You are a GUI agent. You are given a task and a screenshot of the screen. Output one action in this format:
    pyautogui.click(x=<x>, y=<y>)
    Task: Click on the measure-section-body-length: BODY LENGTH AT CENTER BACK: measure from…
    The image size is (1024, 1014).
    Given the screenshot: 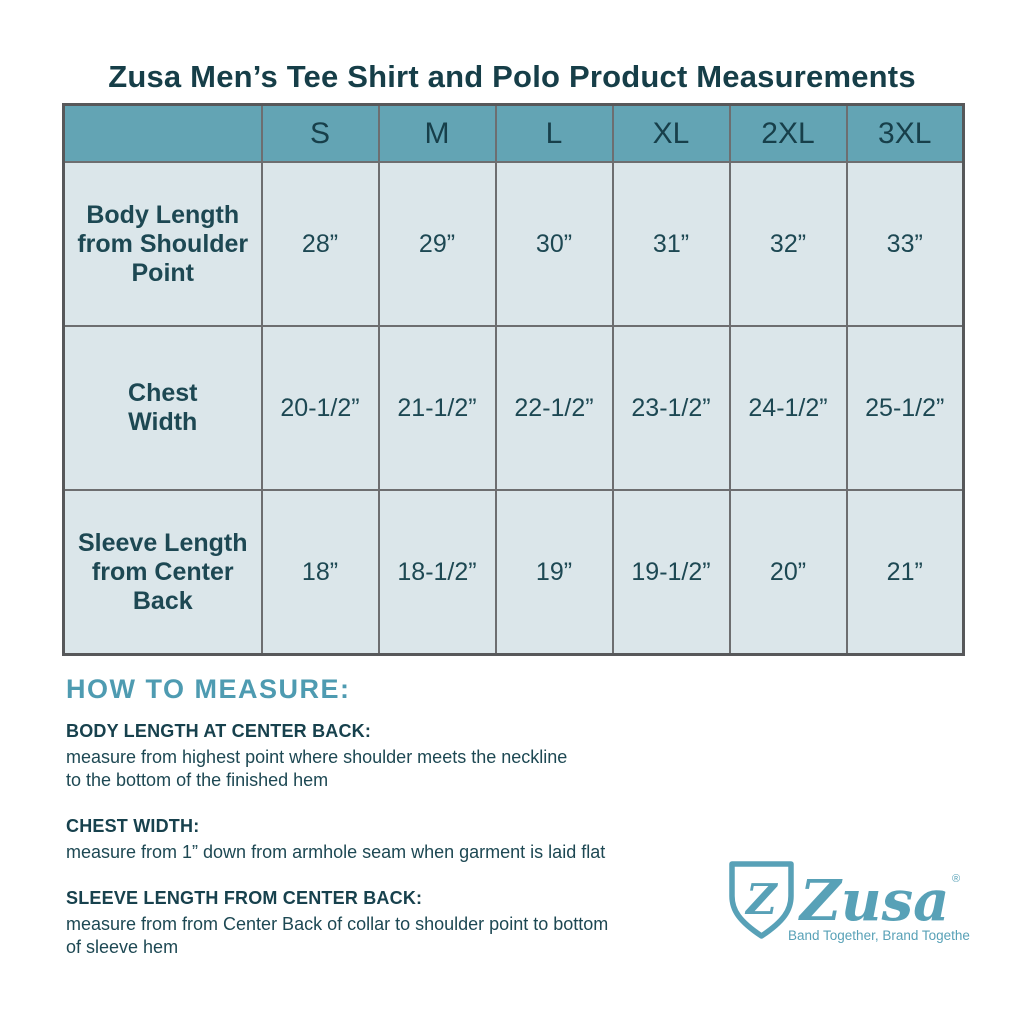 What is the action you would take?
    pyautogui.click(x=416, y=756)
    